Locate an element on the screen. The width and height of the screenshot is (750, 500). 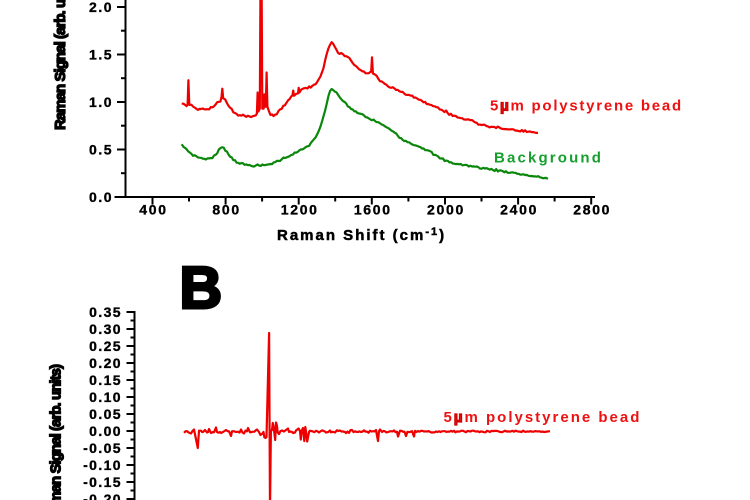
svg-text: 0.00 is located at coordinates (105, 431).